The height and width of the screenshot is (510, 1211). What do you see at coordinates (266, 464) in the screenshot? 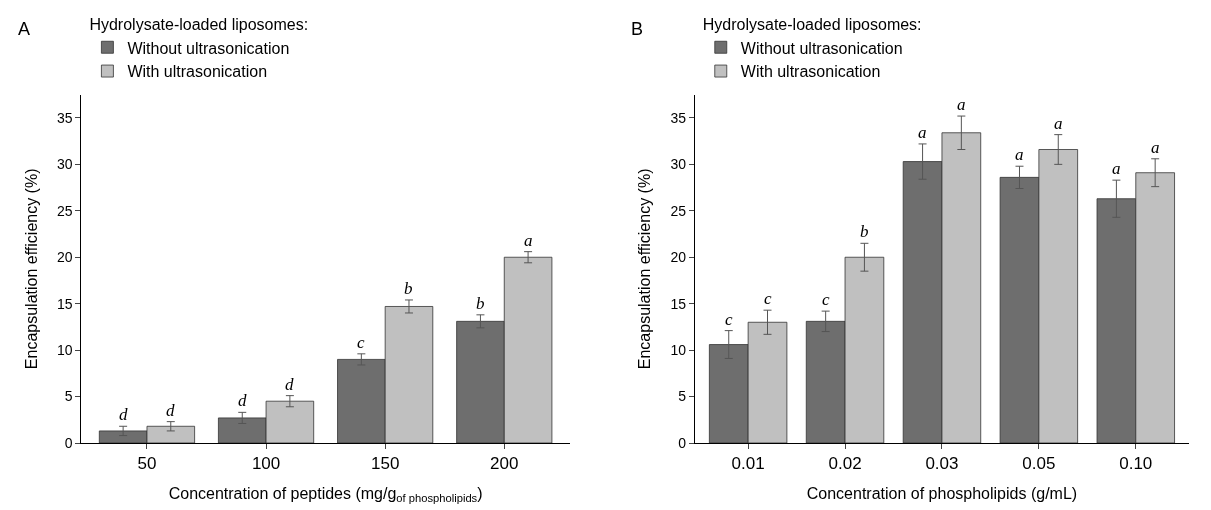
I see `x-tick-label: 100` at bounding box center [266, 464].